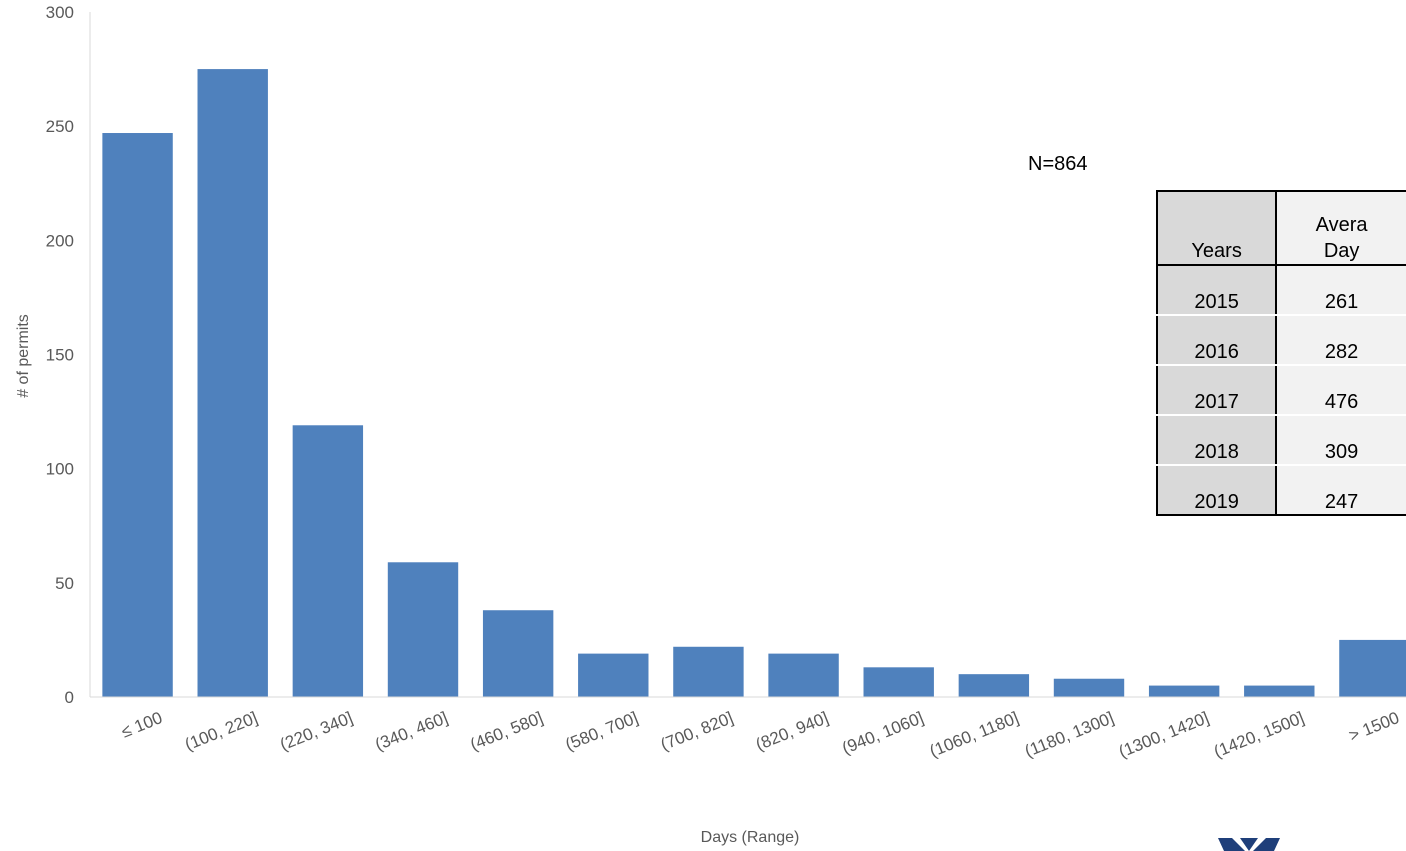  I want to click on table-row: 2017 476, so click(1280, 390).